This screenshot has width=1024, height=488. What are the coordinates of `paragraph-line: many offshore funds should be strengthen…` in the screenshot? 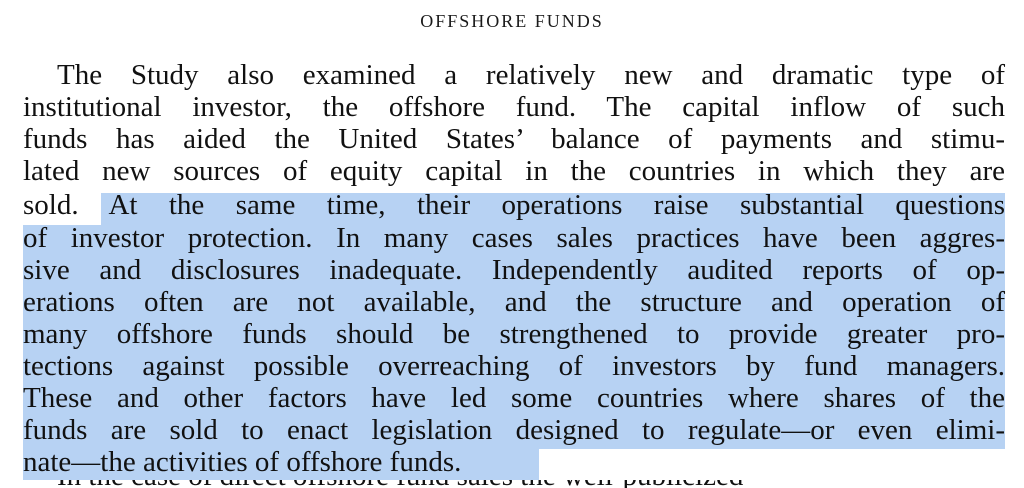 It's located at (514, 334).